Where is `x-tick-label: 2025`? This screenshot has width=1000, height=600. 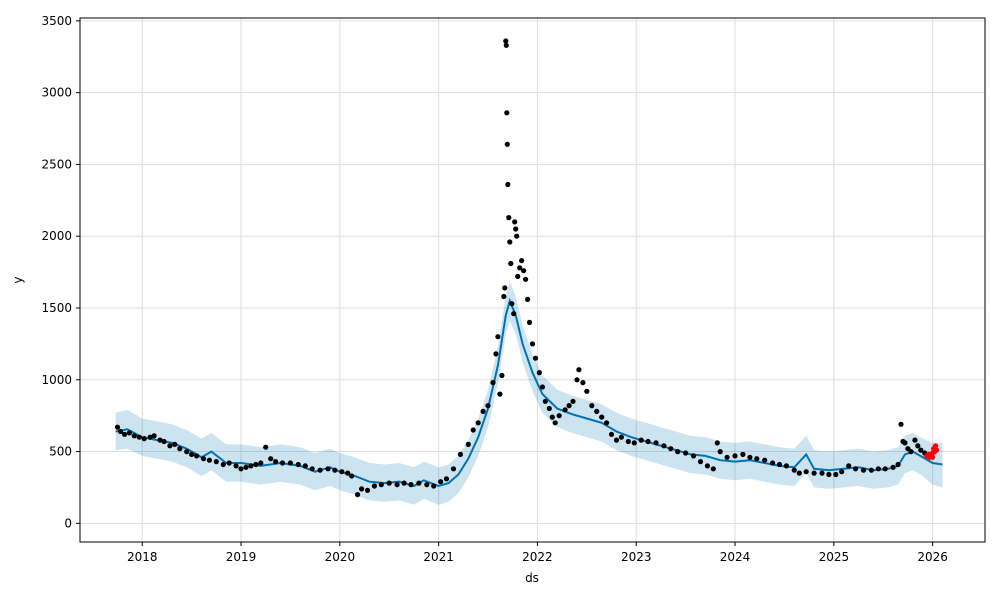 x-tick-label: 2025 is located at coordinates (834, 557).